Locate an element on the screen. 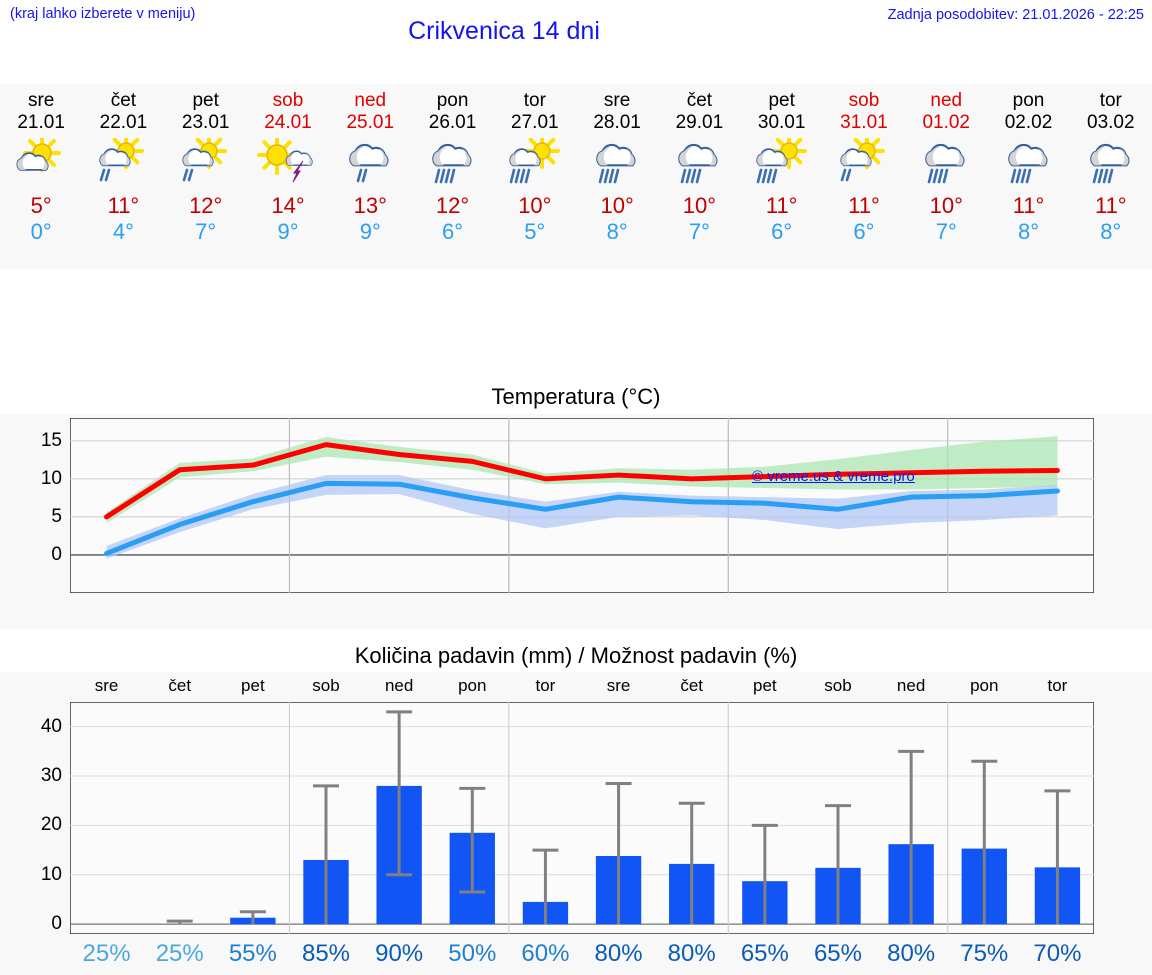 Image resolution: width=1152 pixels, height=975 pixels. precipitation-day-label: pet is located at coordinates (253, 685).